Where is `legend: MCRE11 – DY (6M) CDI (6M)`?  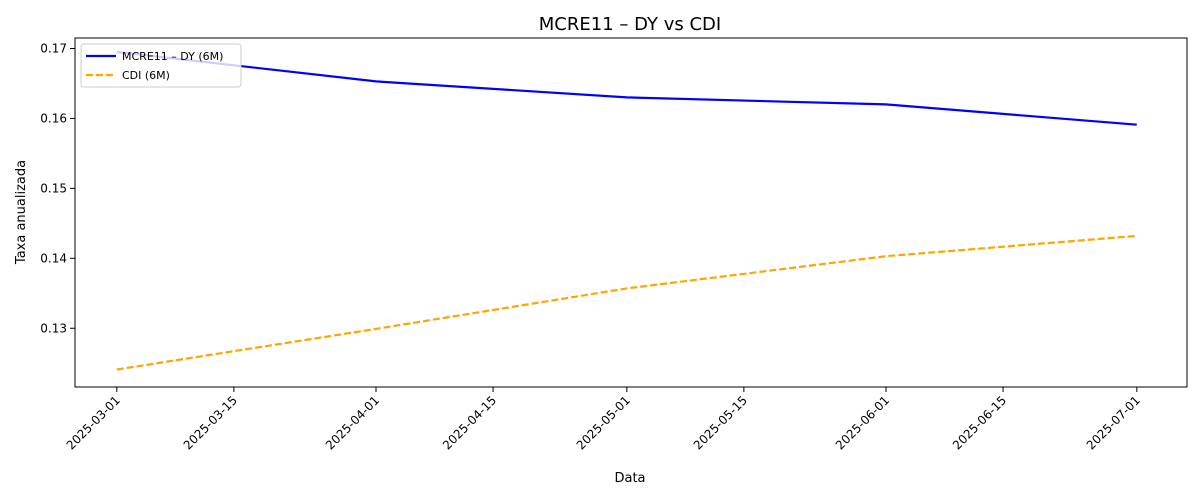 legend: MCRE11 – DY (6M) CDI (6M) is located at coordinates (161, 65).